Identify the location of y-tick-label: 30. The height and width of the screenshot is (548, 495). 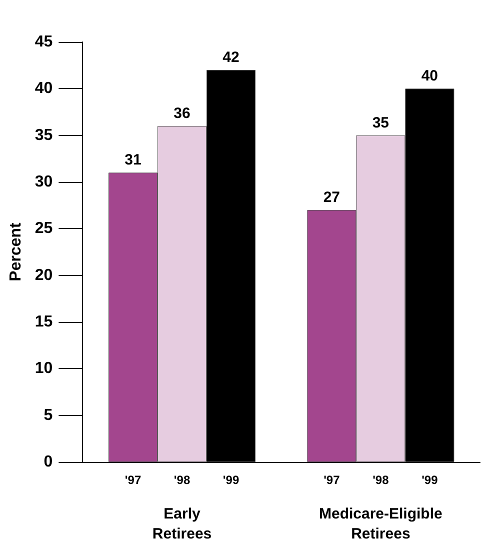
(43, 182).